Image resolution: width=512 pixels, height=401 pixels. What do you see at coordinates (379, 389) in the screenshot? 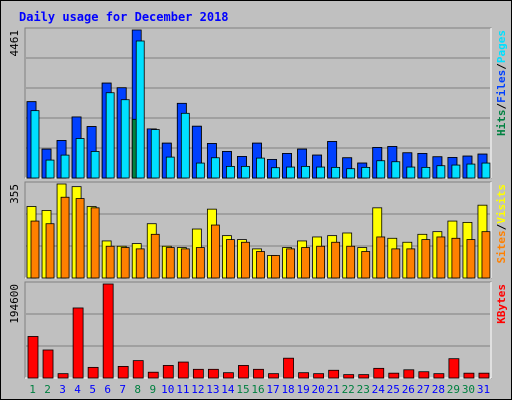
I see `day-label: 24` at bounding box center [379, 389].